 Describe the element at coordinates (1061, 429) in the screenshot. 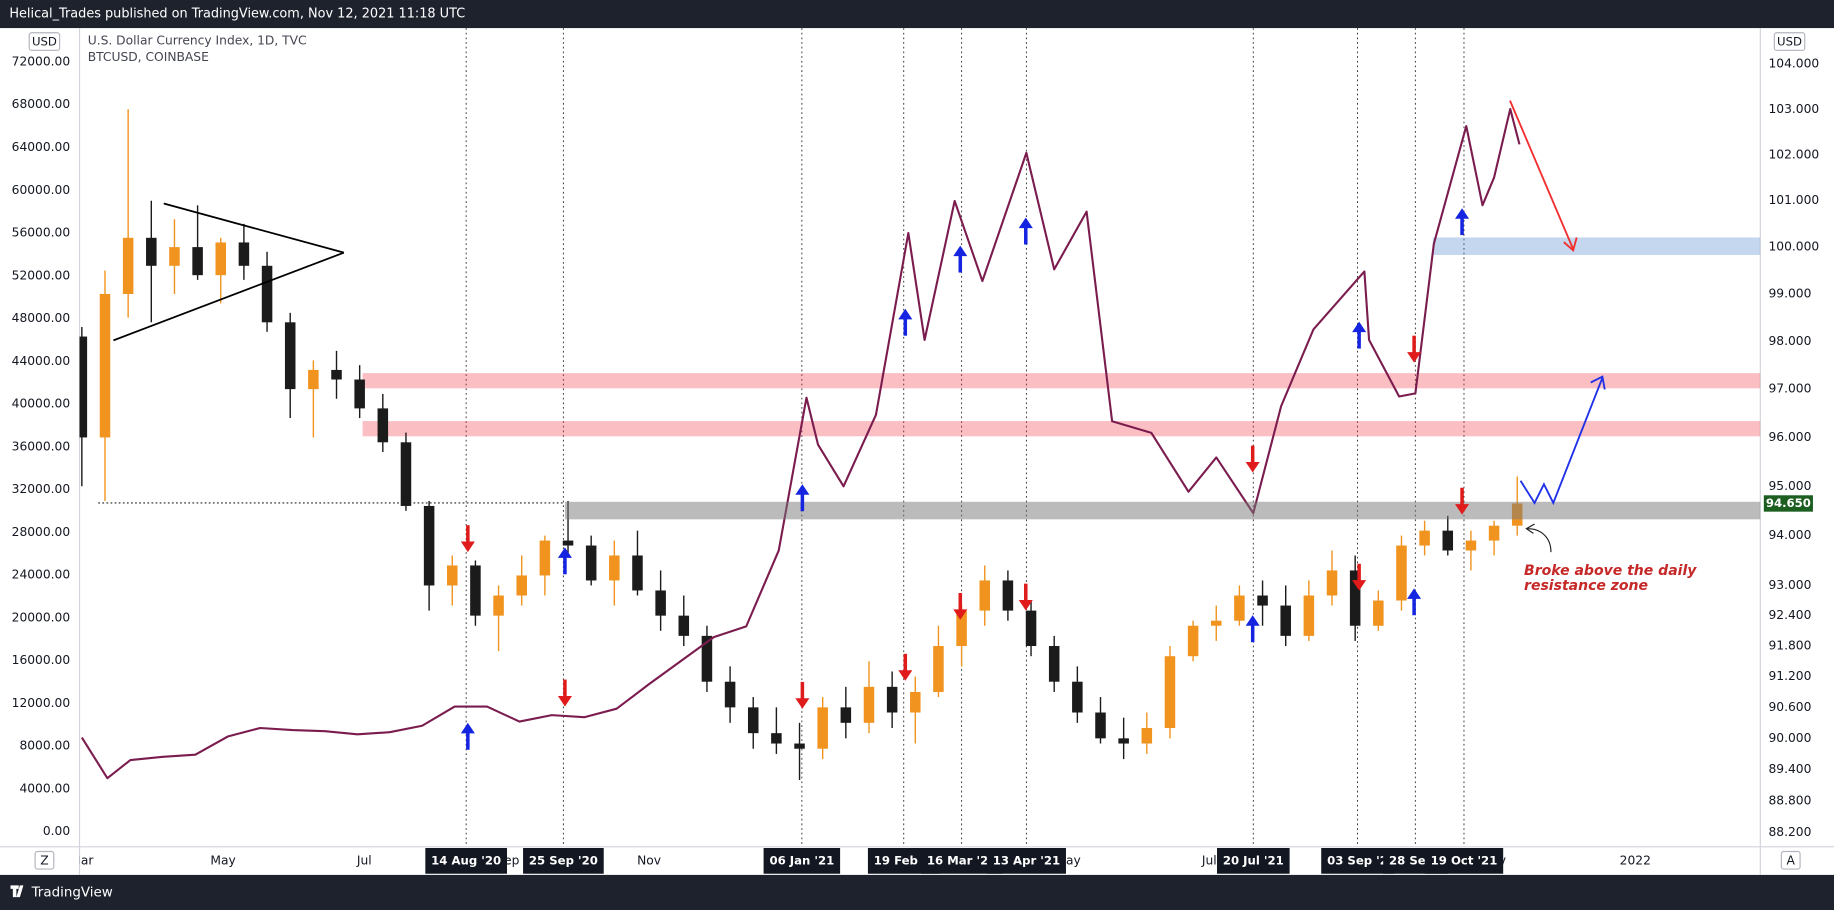

I see `resistance-zone` at that location.